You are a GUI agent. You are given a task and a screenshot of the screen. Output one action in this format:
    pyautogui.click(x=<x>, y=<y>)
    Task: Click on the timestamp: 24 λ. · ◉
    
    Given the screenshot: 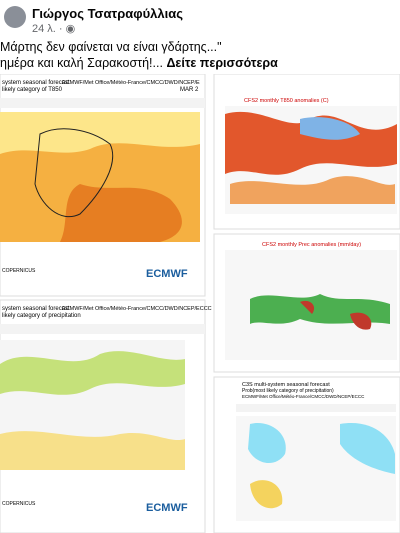 What is the action you would take?
    pyautogui.click(x=53, y=28)
    